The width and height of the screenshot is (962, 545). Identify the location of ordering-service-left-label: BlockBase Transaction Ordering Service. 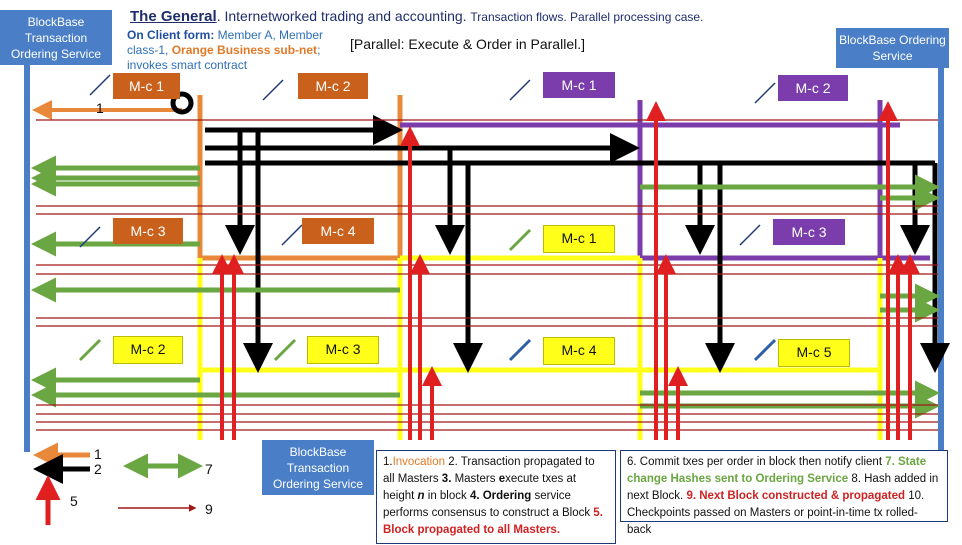
(56, 37).